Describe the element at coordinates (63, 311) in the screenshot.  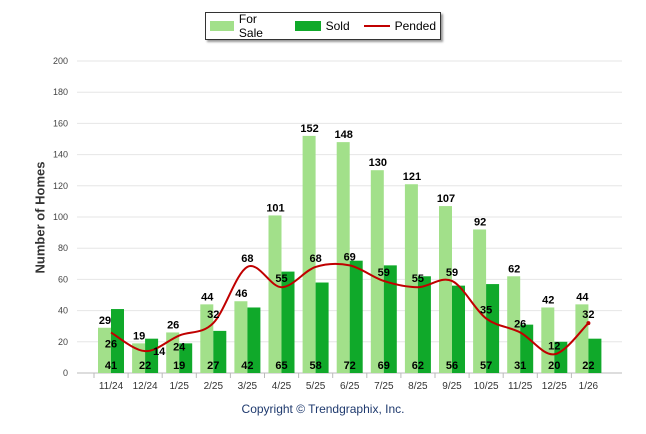
I see `y-tick-label: 40` at that location.